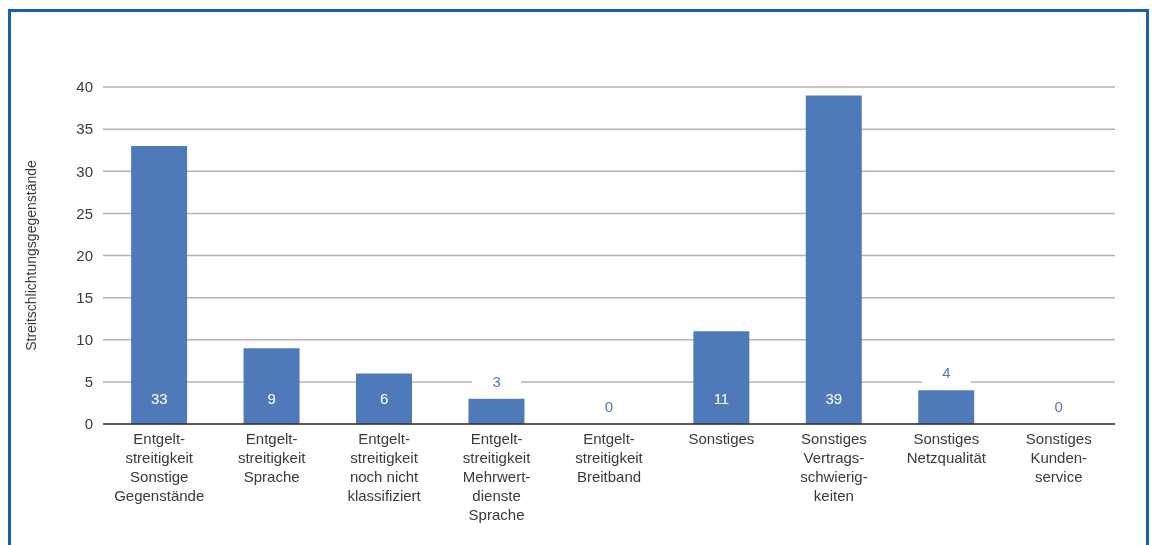 The image size is (1152, 545). Describe the element at coordinates (497, 476) in the screenshot. I see `x-tick-label: Entgelt- streitigkeit Mehrwert- dienste Sprache` at that location.